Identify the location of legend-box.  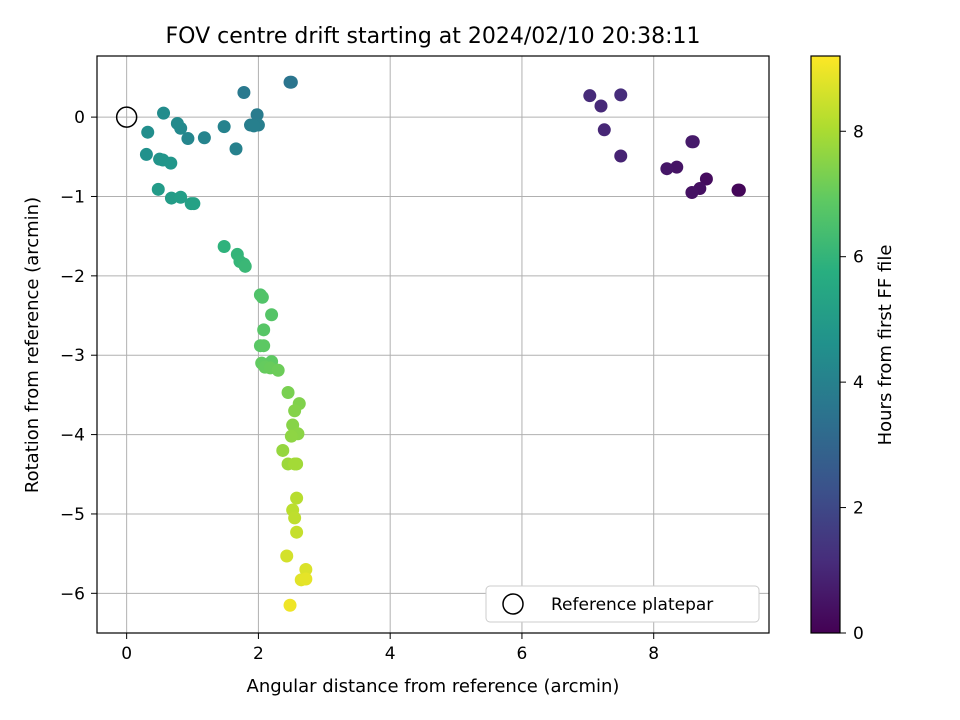
(622, 604).